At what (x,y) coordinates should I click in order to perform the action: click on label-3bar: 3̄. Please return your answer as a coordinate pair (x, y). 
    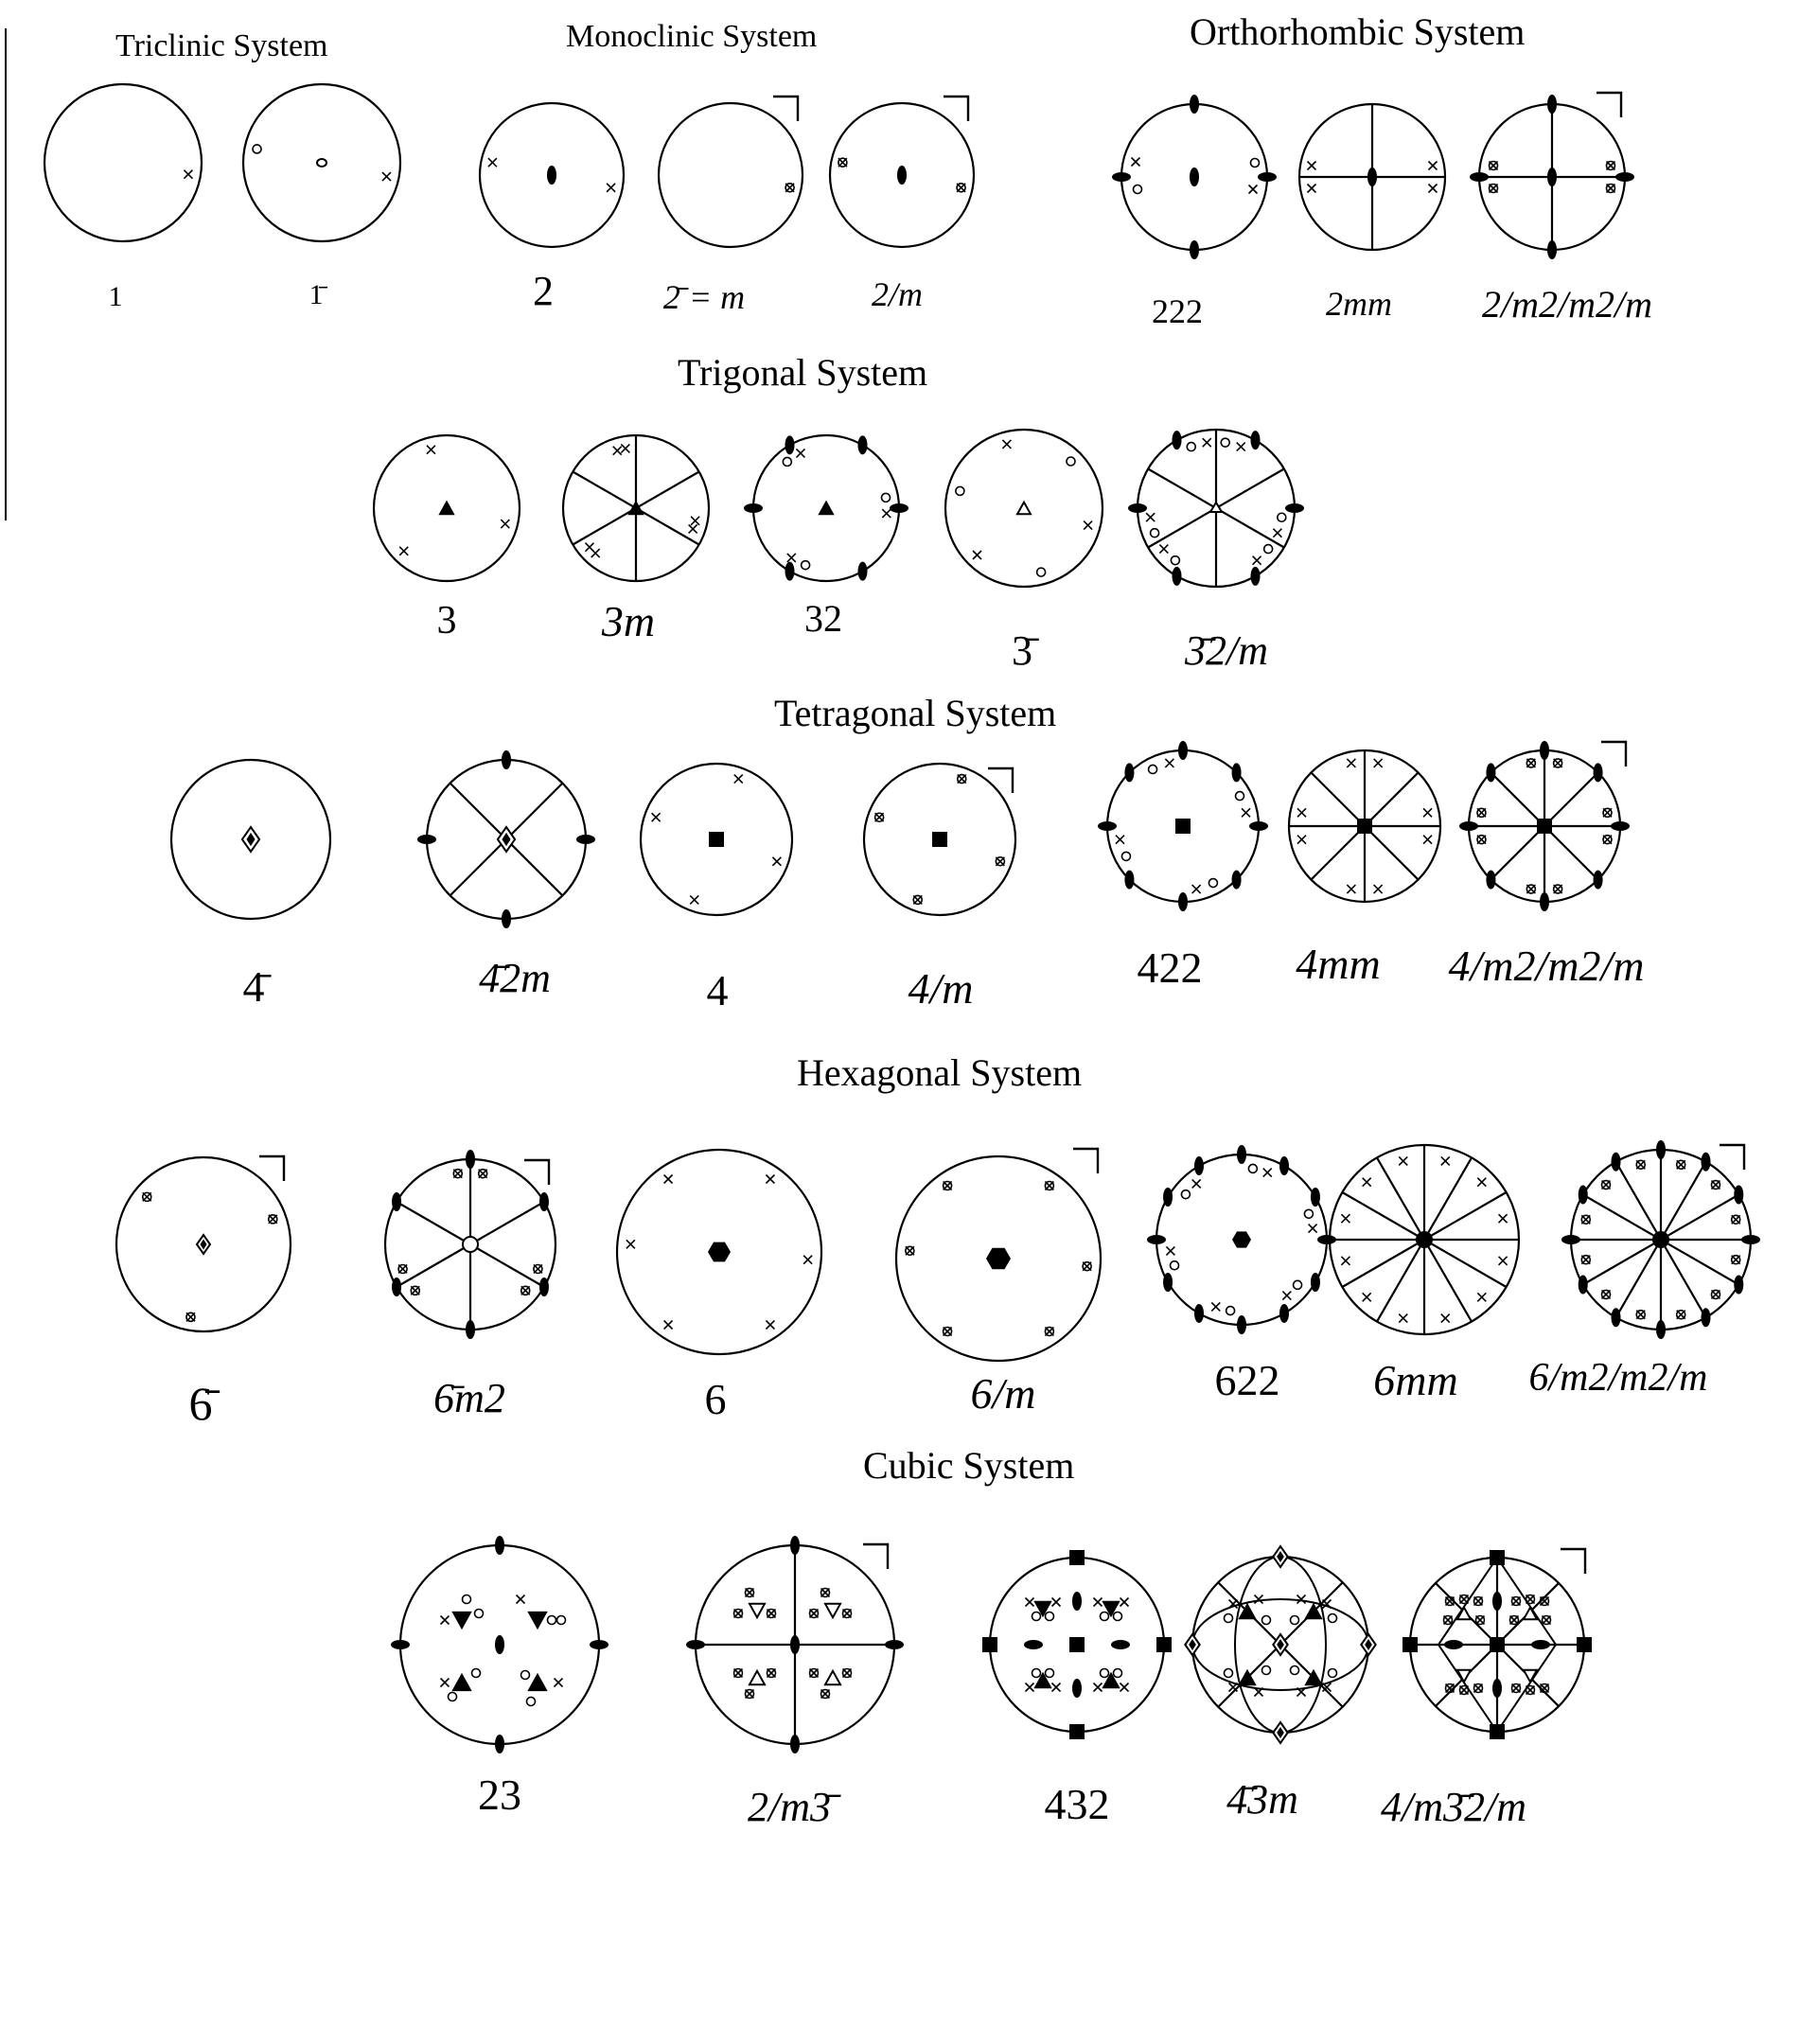
    Looking at the image, I should click on (1022, 650).